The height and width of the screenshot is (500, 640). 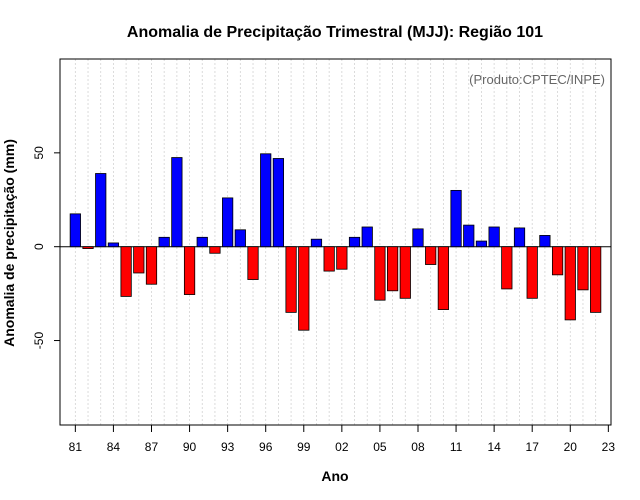 What do you see at coordinates (533, 447) in the screenshot?
I see `x-tick-label: 17` at bounding box center [533, 447].